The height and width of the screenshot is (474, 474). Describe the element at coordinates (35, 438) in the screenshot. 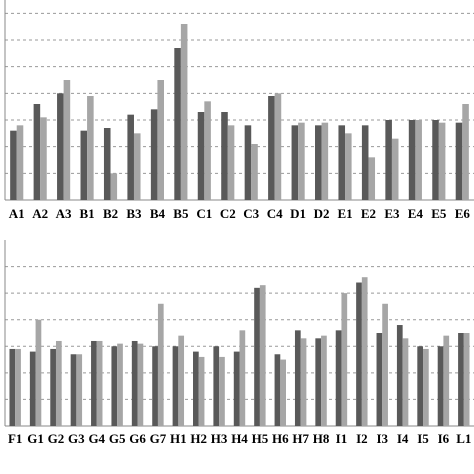

I see `x-tick-label: G1` at that location.